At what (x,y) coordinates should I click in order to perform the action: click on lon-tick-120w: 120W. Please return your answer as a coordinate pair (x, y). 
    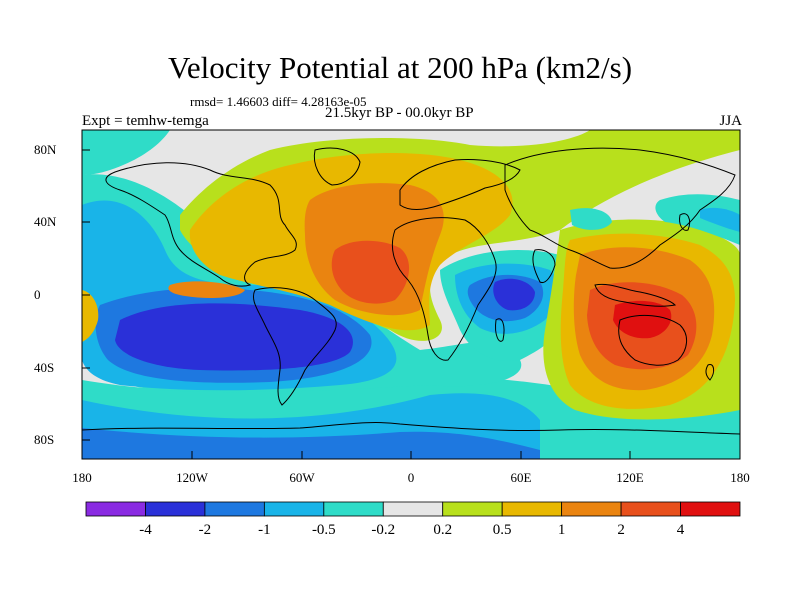
    Looking at the image, I should click on (192, 477).